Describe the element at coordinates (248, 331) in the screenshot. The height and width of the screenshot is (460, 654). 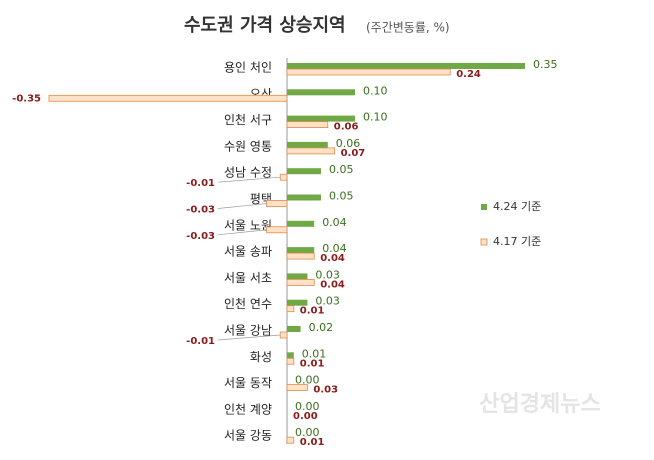
I see `y-tick-label: 서울 강남` at that location.